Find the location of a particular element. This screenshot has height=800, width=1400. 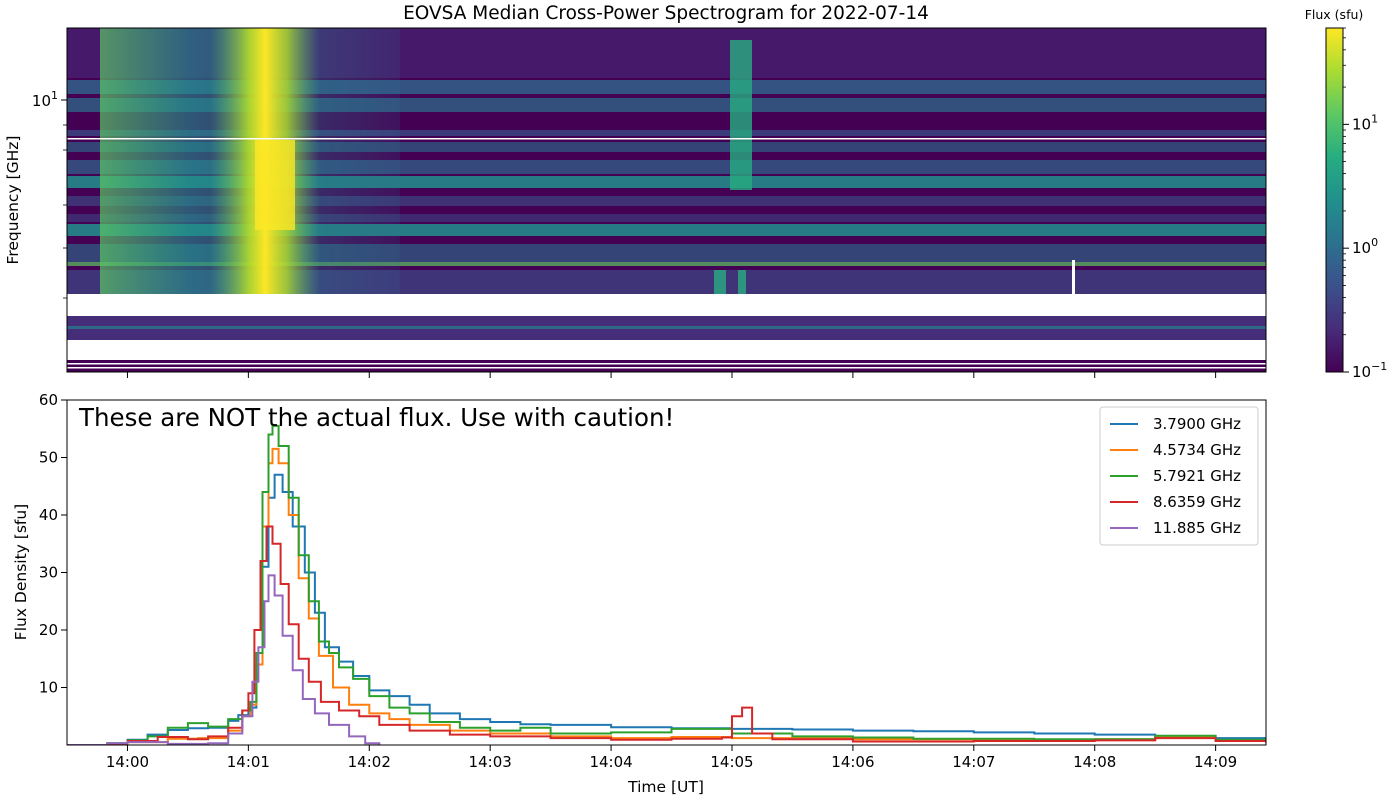

x-tick-label: 14:07 is located at coordinates (973, 762).